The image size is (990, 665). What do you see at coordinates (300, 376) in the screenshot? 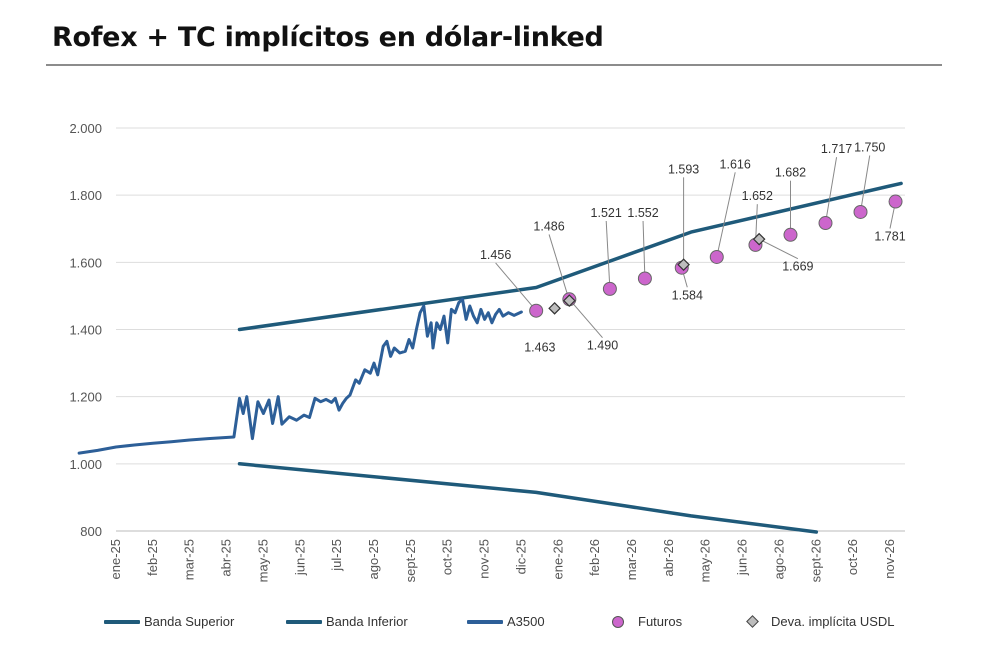
I see `series-line-a3500` at bounding box center [300, 376].